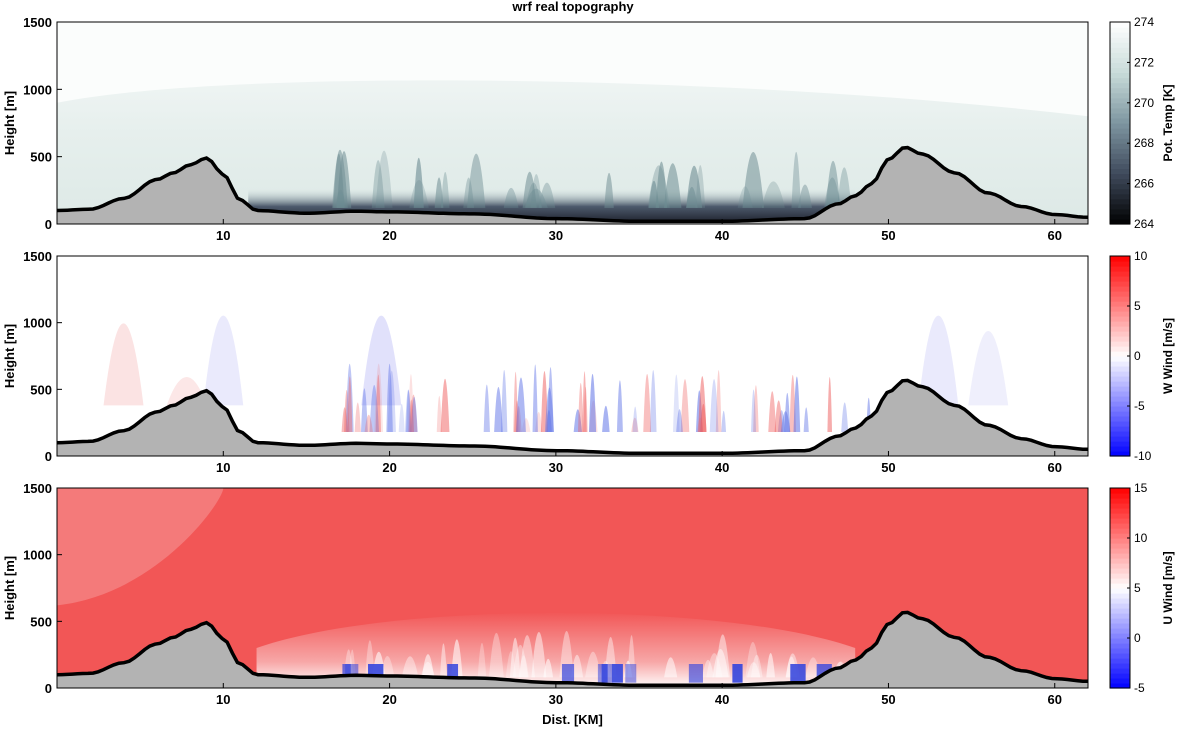  What do you see at coordinates (41, 157) in the screenshot?
I see `y-tick-label: 500` at bounding box center [41, 157].